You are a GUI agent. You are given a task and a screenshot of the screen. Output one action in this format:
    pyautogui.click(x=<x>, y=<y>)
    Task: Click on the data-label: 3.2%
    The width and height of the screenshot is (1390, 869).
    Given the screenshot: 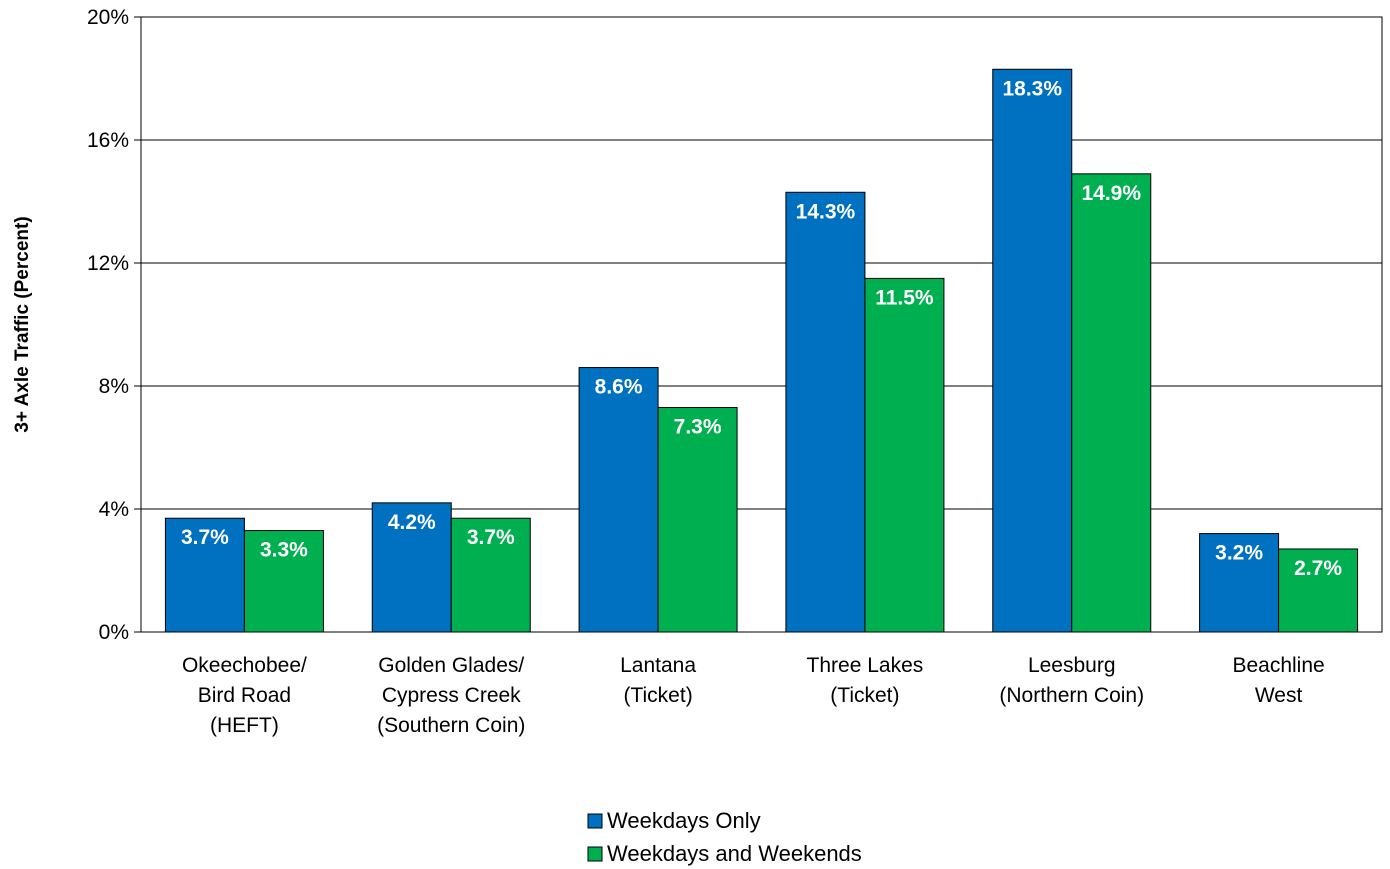 What is the action you would take?
    pyautogui.click(x=1239, y=553)
    